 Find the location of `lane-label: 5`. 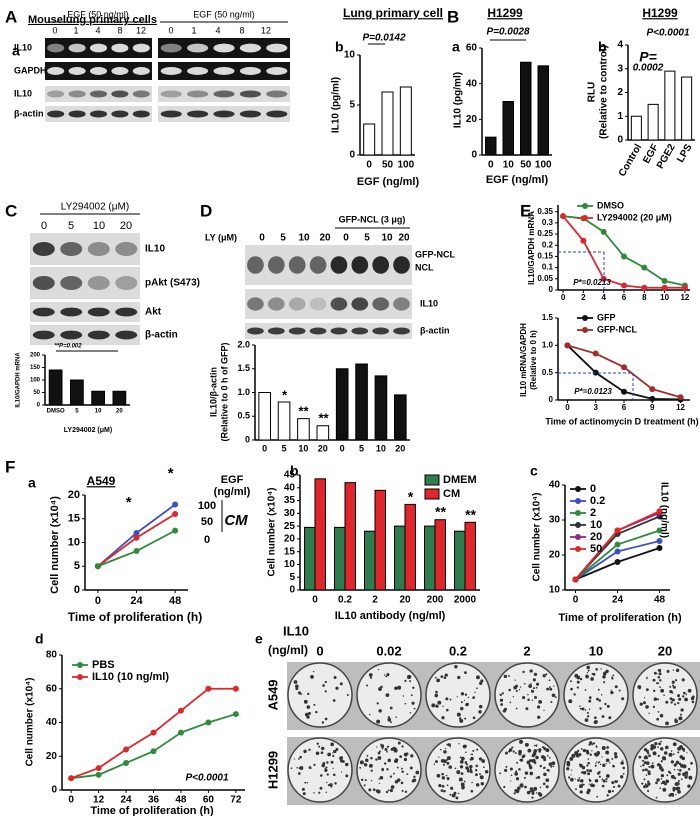

lane-label: 5 is located at coordinates (71, 226).